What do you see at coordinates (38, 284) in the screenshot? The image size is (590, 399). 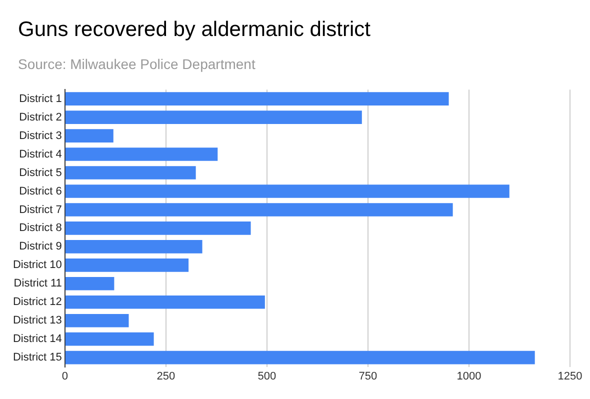 I see `y-tick-label: District 11` at bounding box center [38, 284].